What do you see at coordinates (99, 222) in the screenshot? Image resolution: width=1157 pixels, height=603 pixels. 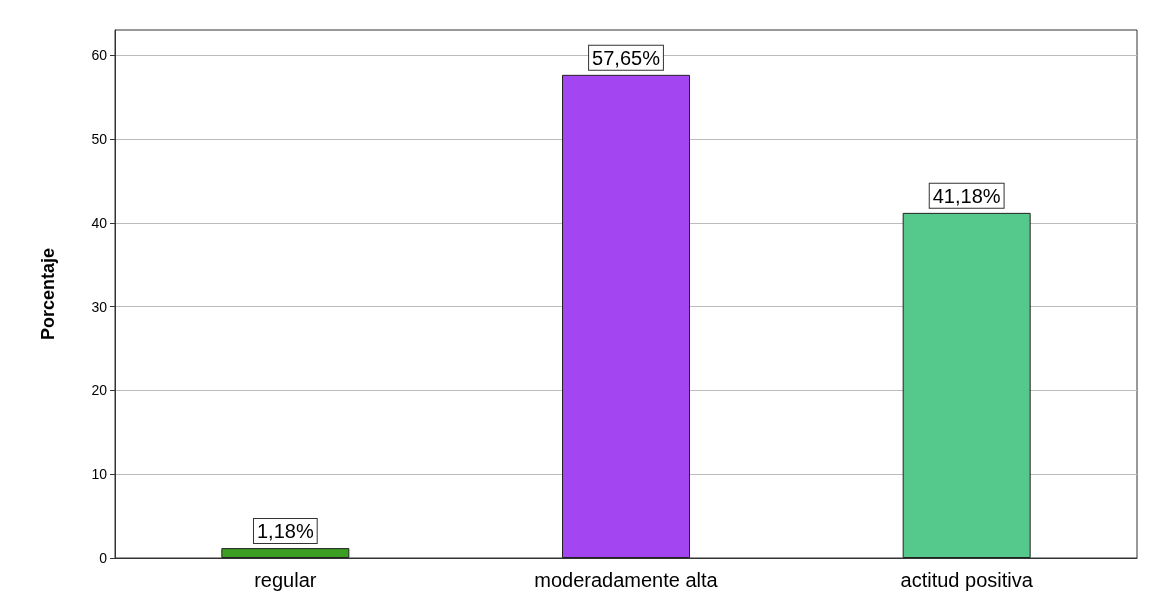 I see `y-tick-label: 40` at bounding box center [99, 222].